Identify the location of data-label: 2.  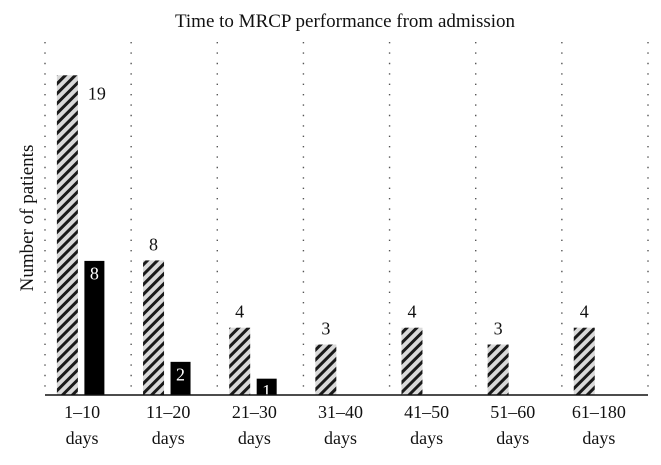
(180, 374).